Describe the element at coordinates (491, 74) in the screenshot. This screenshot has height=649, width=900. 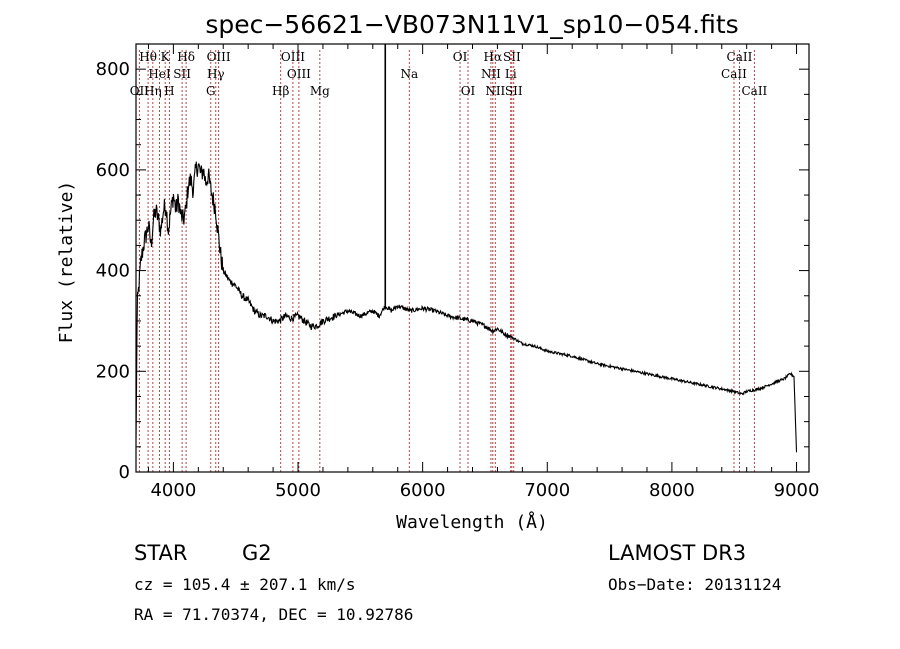
I see `line-label-18: NΙΙ` at that location.